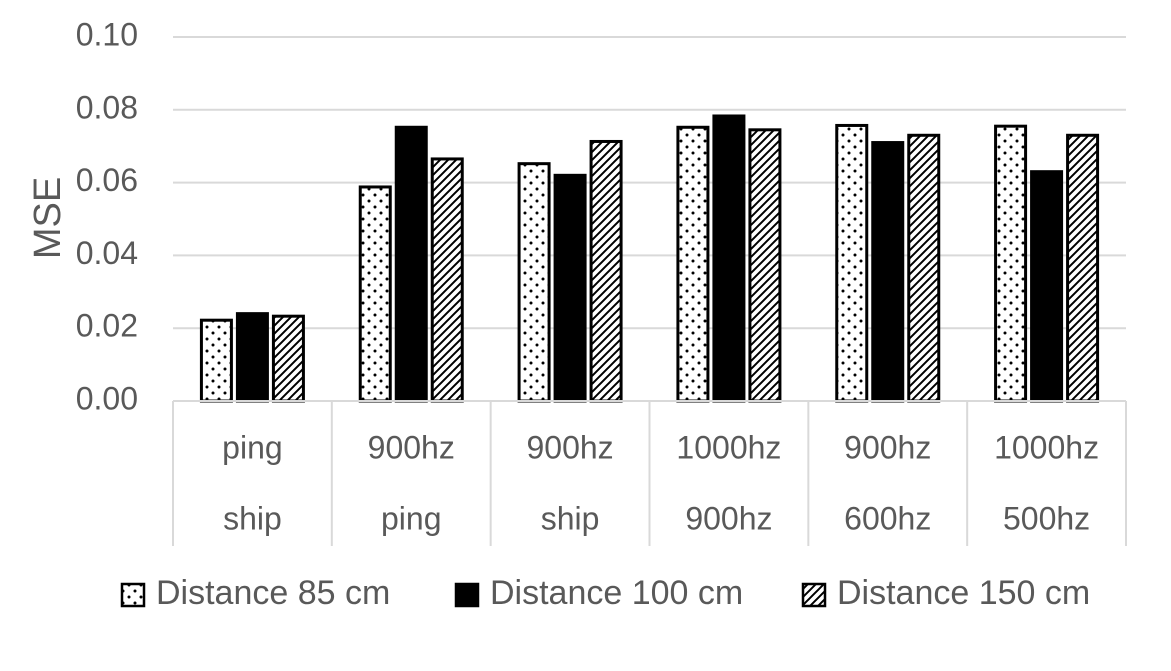  Describe the element at coordinates (887, 518) in the screenshot. I see `x-tick-label-line2: 600hz` at that location.